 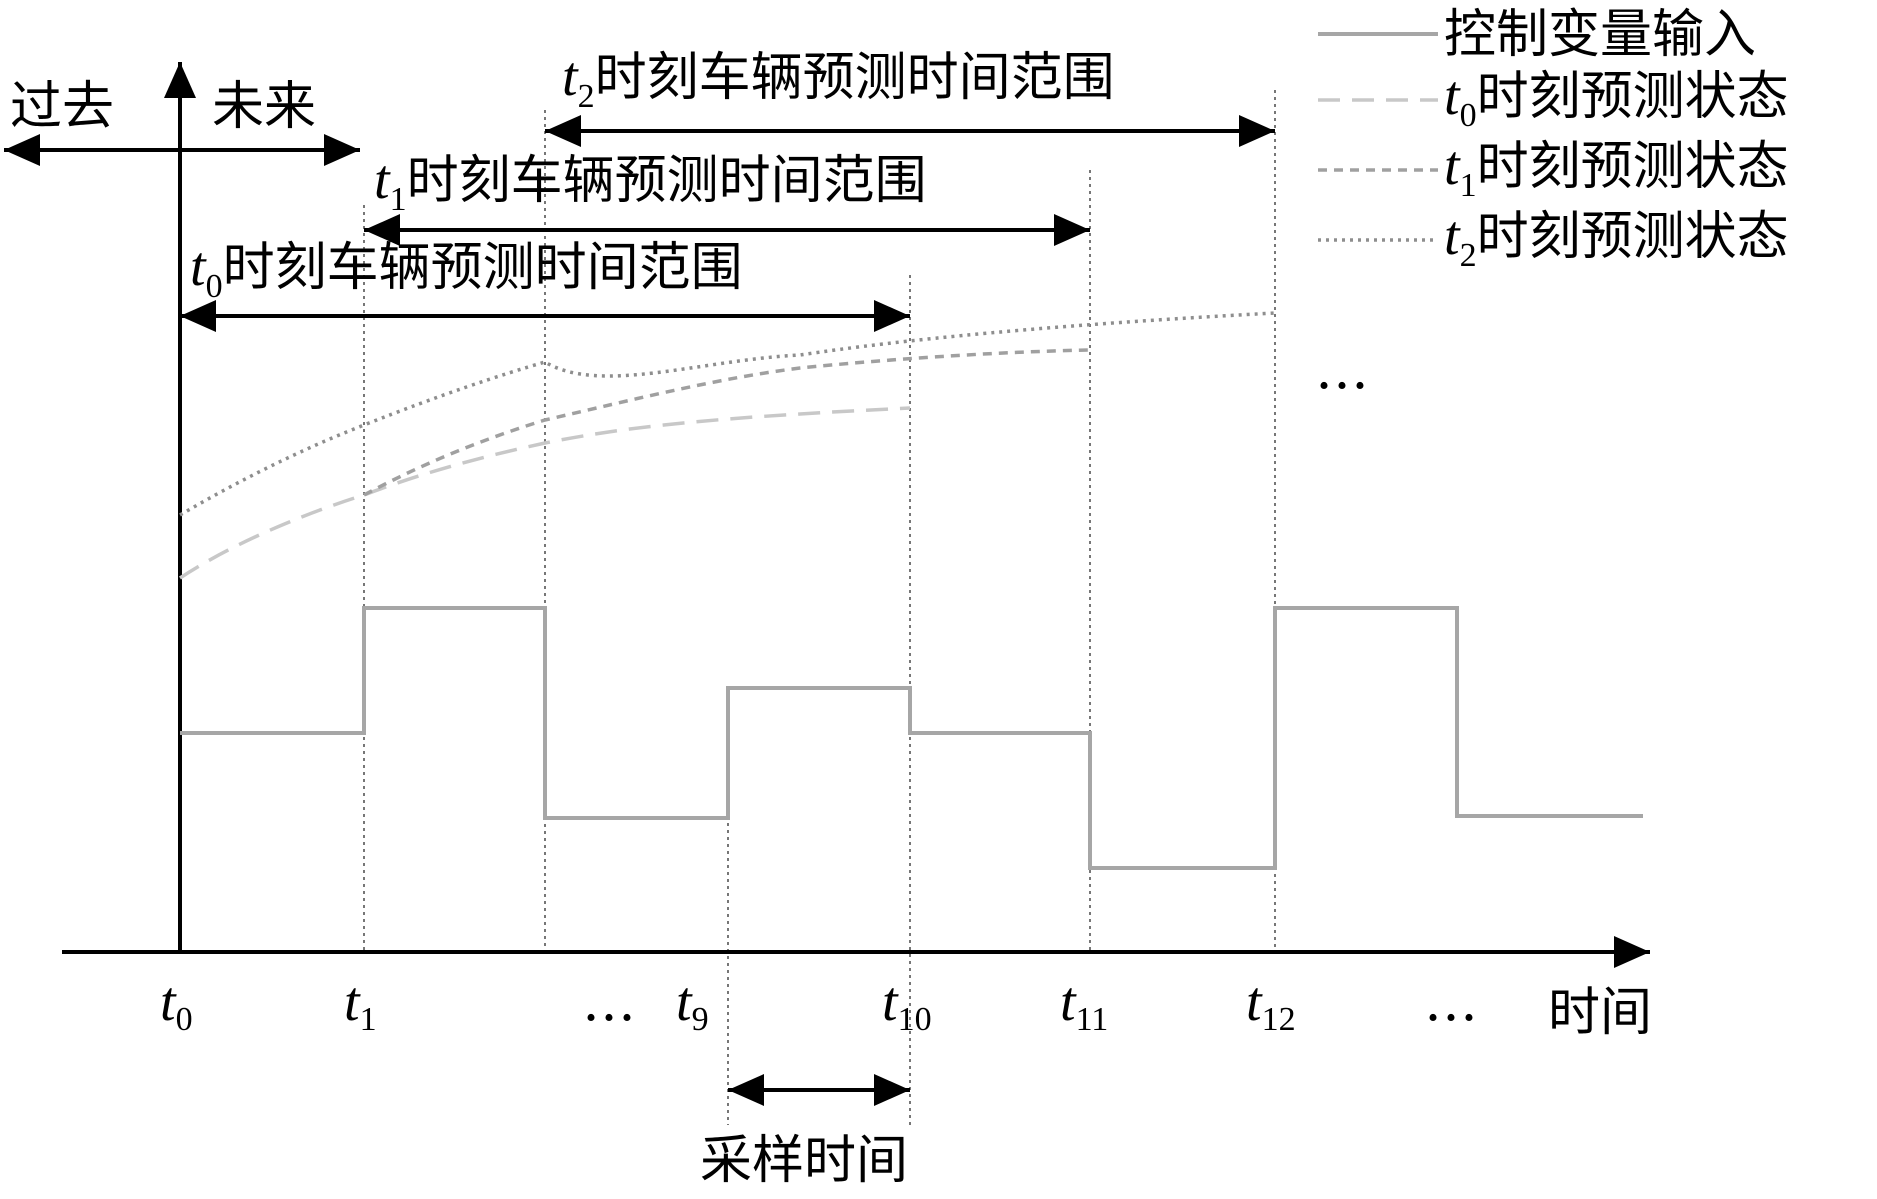 What do you see at coordinates (907, 1004) in the screenshot?
I see `tick-label-t10: t10` at bounding box center [907, 1004].